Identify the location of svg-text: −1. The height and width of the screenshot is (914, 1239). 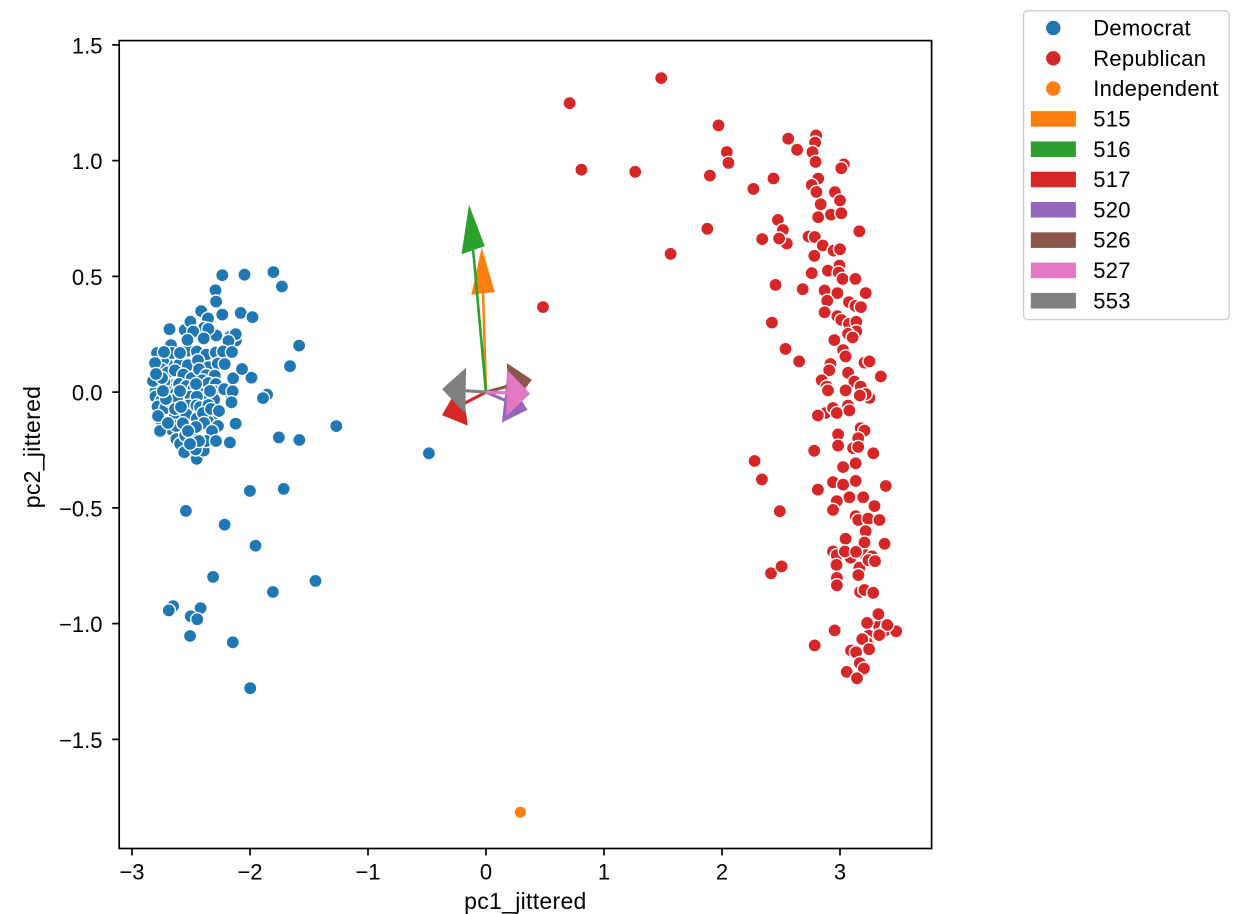
(367, 872).